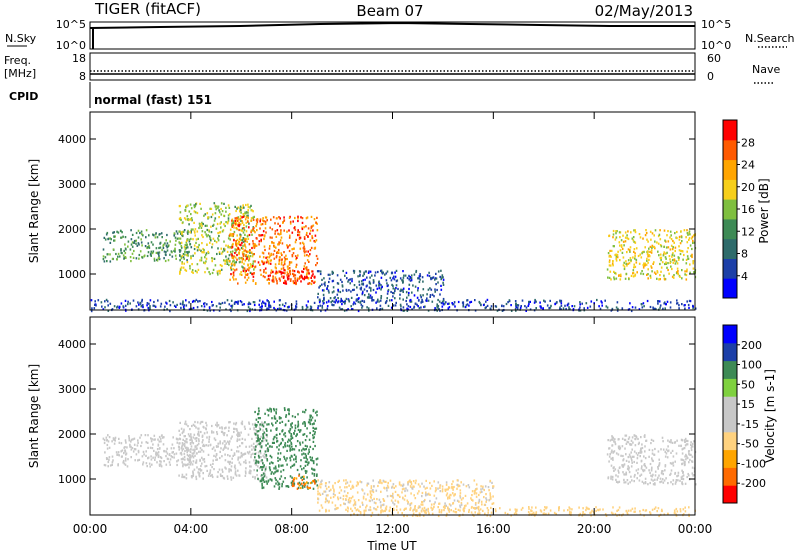 The width and height of the screenshot is (800, 554). I want to click on power-ylabel: Slant Range [km], so click(34, 211).